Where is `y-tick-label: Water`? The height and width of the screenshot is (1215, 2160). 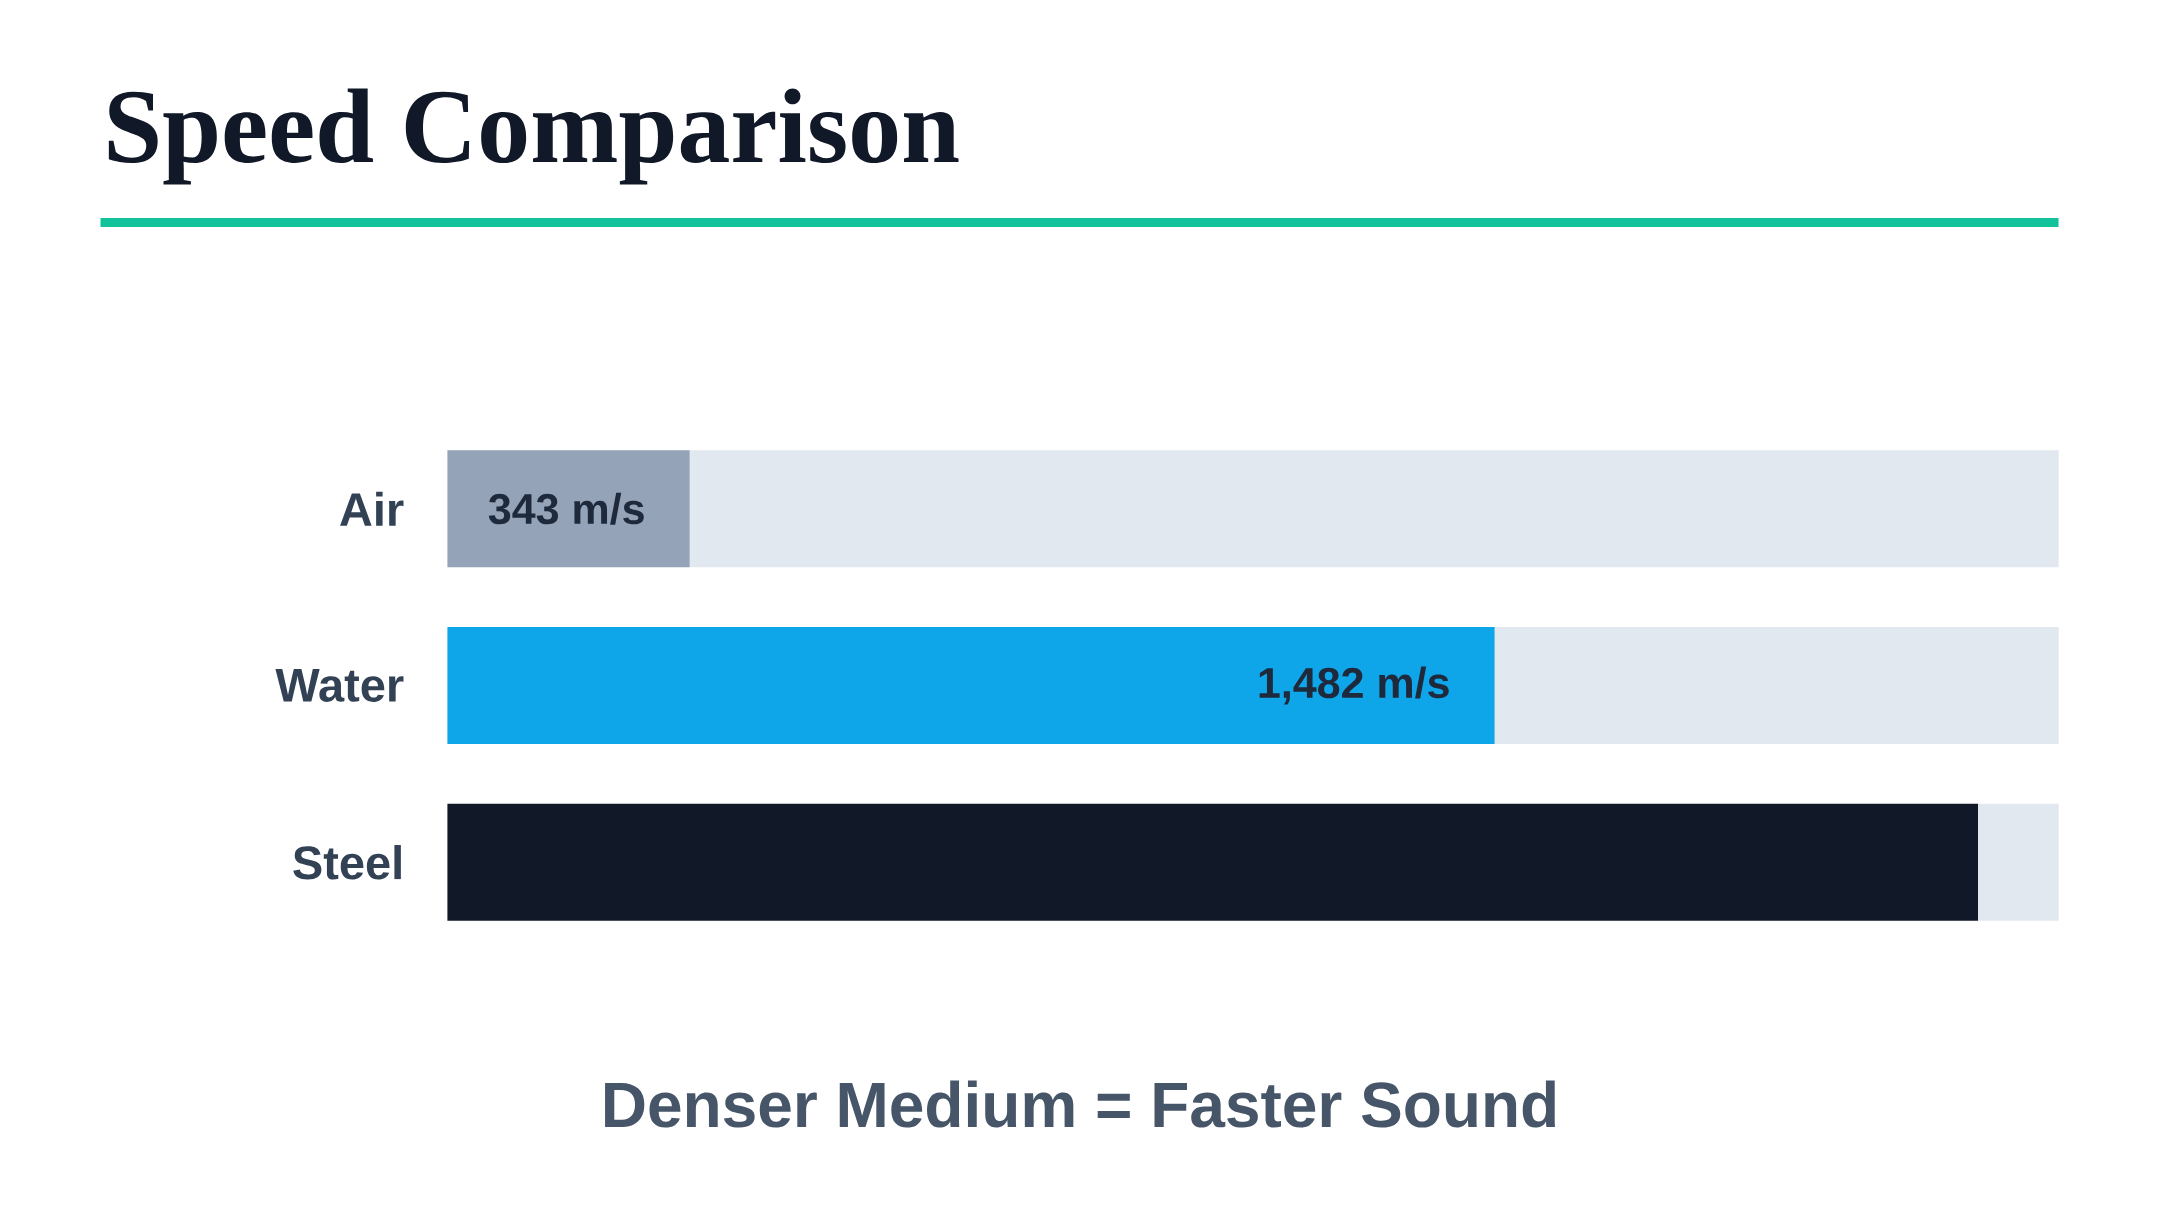
y-tick-label: Water is located at coordinates (339, 685).